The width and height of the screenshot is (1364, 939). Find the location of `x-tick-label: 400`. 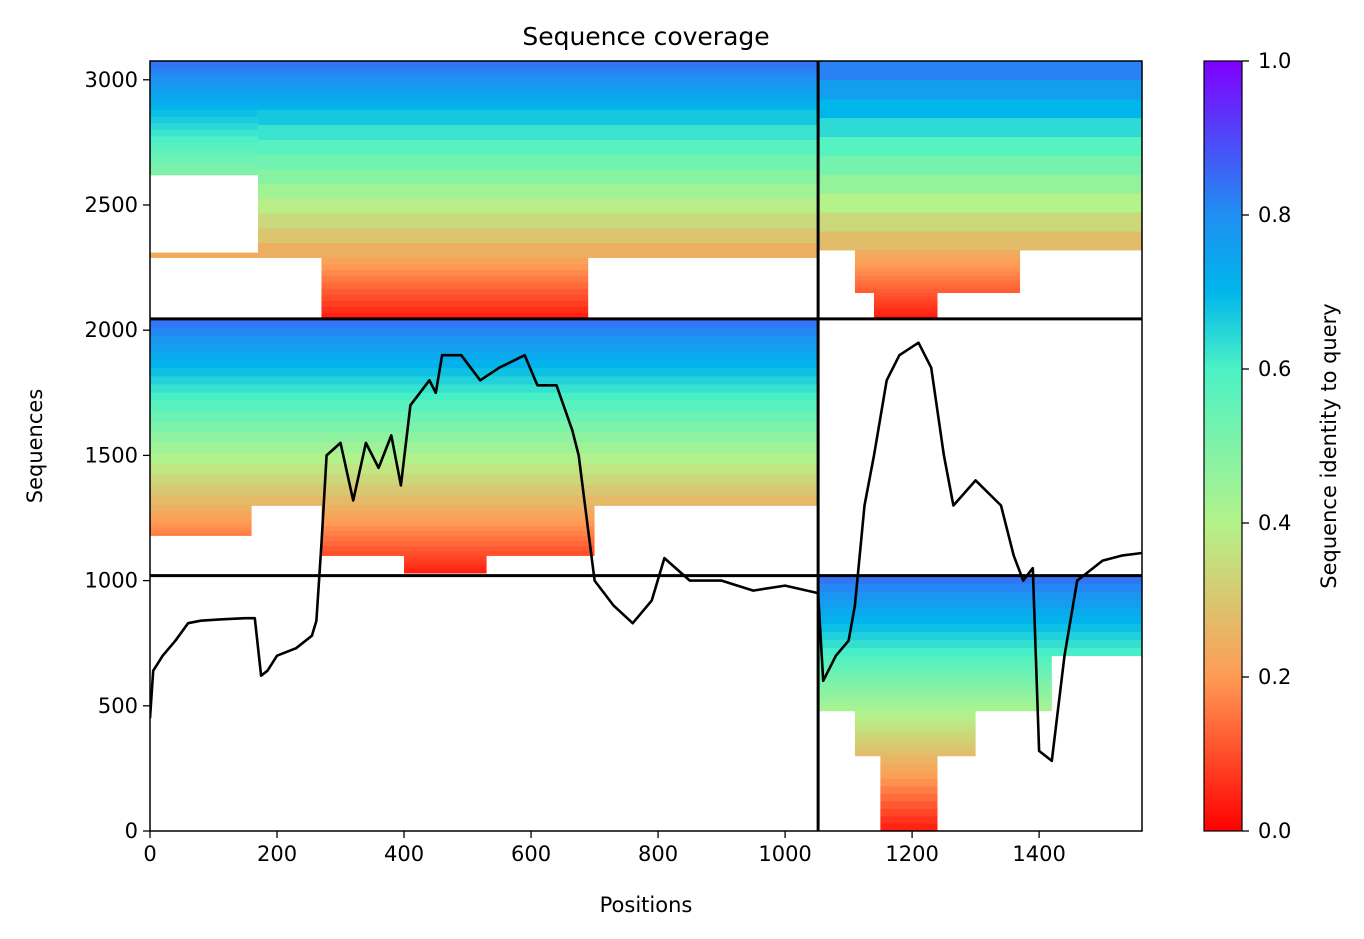

x-tick-label: 400 is located at coordinates (404, 854).